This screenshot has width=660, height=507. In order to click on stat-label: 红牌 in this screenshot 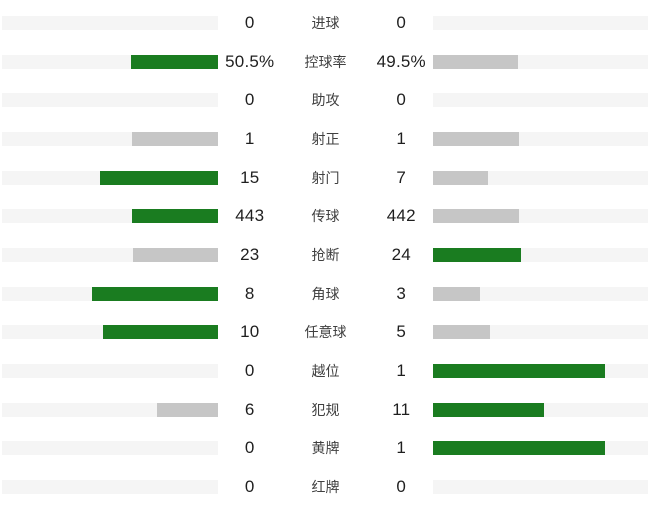, I will do `click(325, 487)`.